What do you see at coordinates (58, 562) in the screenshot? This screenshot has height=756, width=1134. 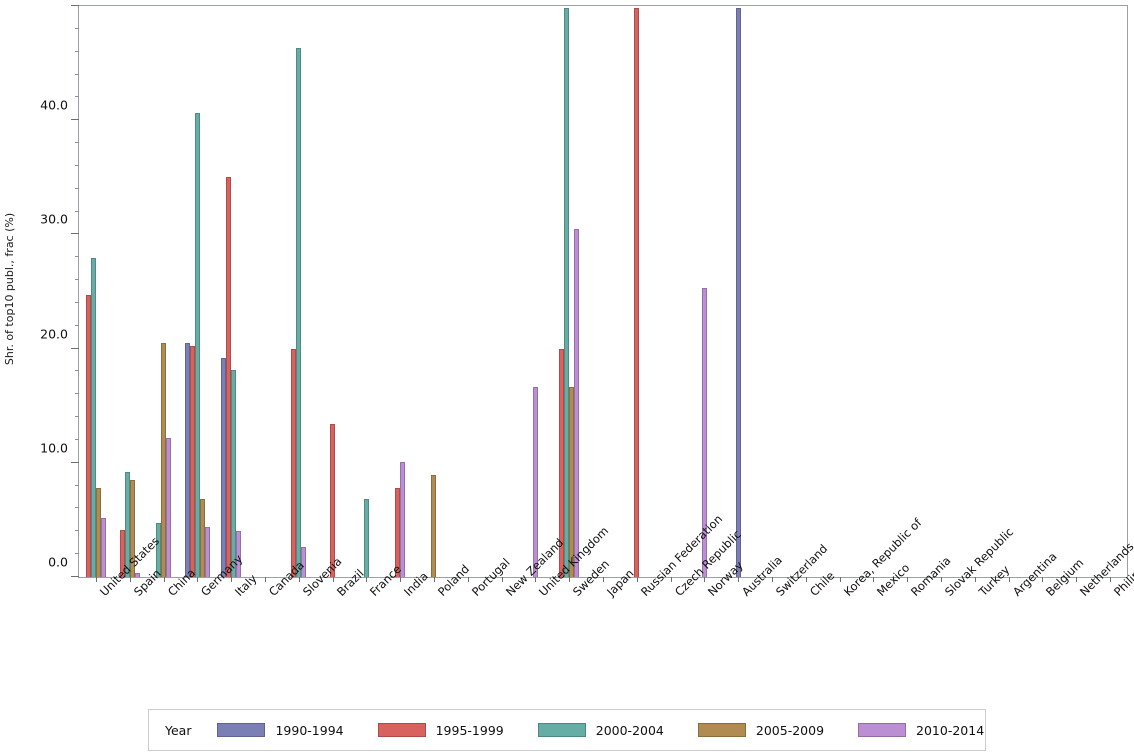 I see `y-tick-label: 0.0` at bounding box center [58, 562].